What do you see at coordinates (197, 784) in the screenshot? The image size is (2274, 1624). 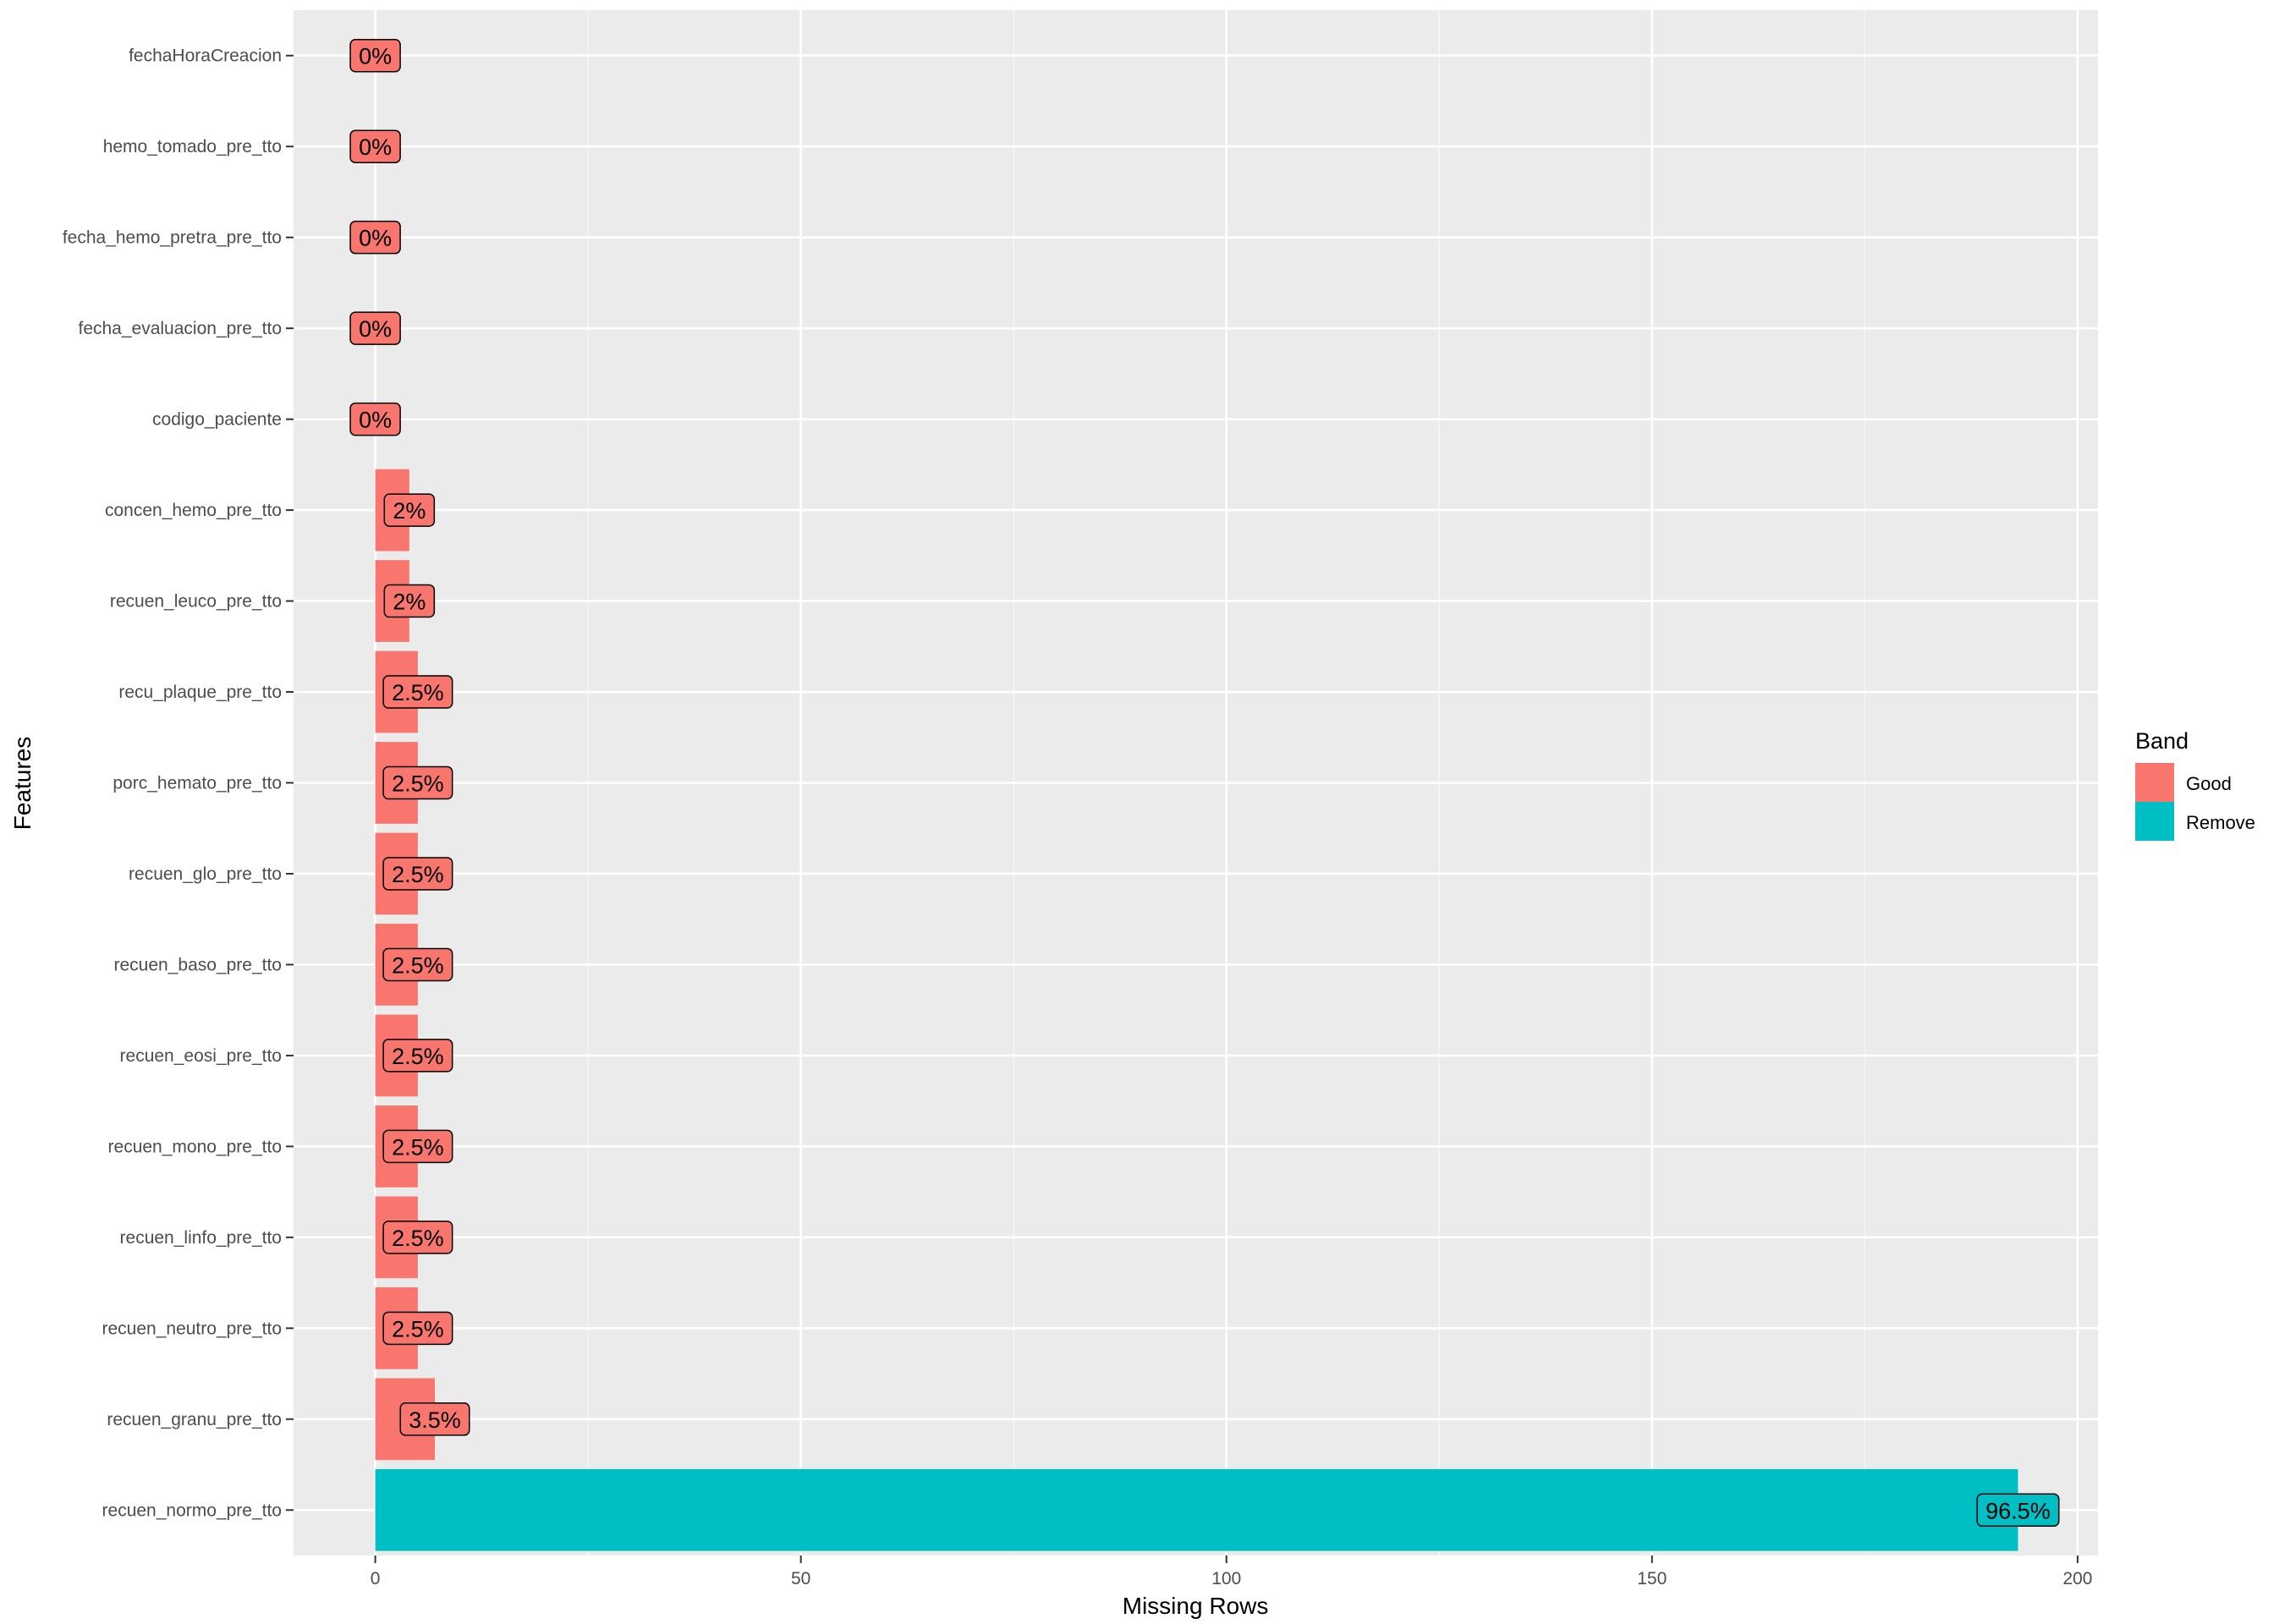 I see `y-tick-label: porc_hemato_pre_tto` at bounding box center [197, 784].